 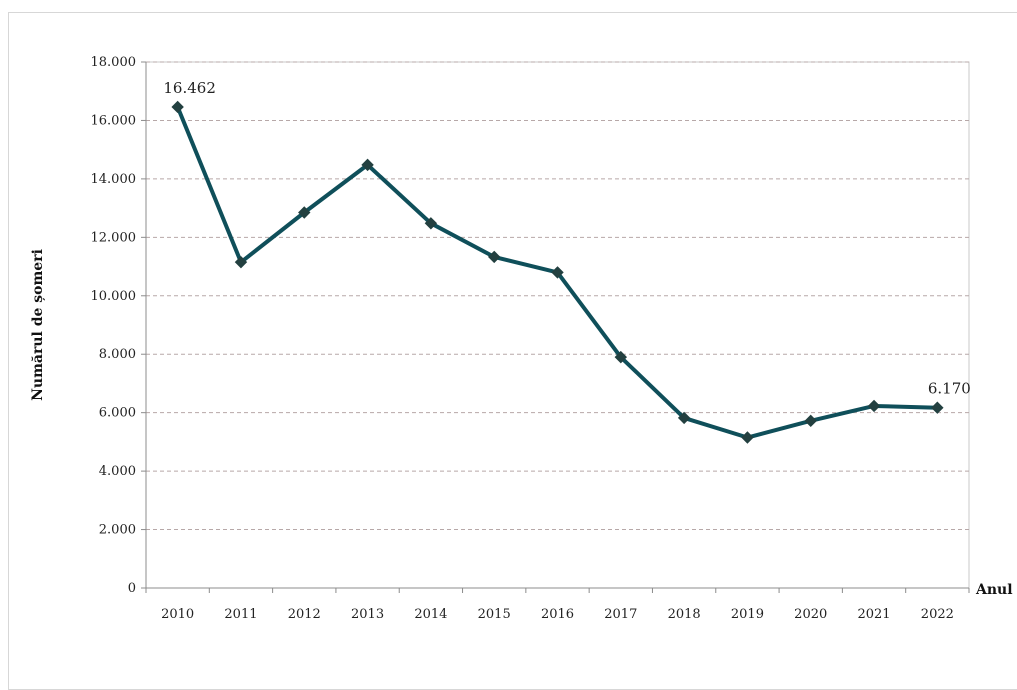 I want to click on x-tick-label: 2011, so click(x=240, y=614).